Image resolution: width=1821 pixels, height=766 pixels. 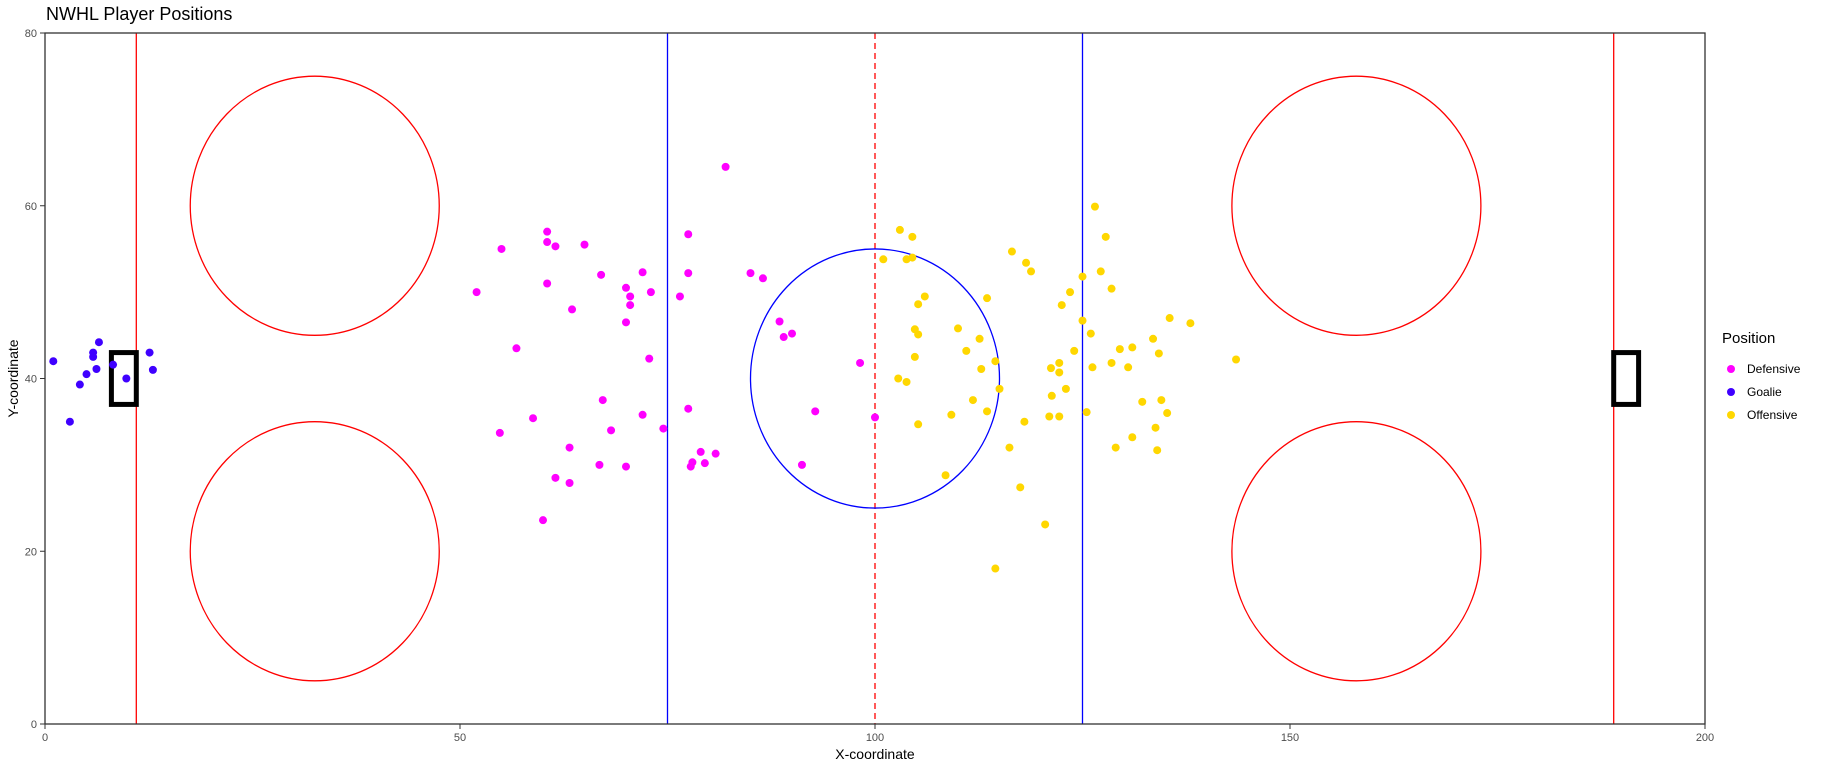 What do you see at coordinates (1749, 338) in the screenshot?
I see `legend-title: Position` at bounding box center [1749, 338].